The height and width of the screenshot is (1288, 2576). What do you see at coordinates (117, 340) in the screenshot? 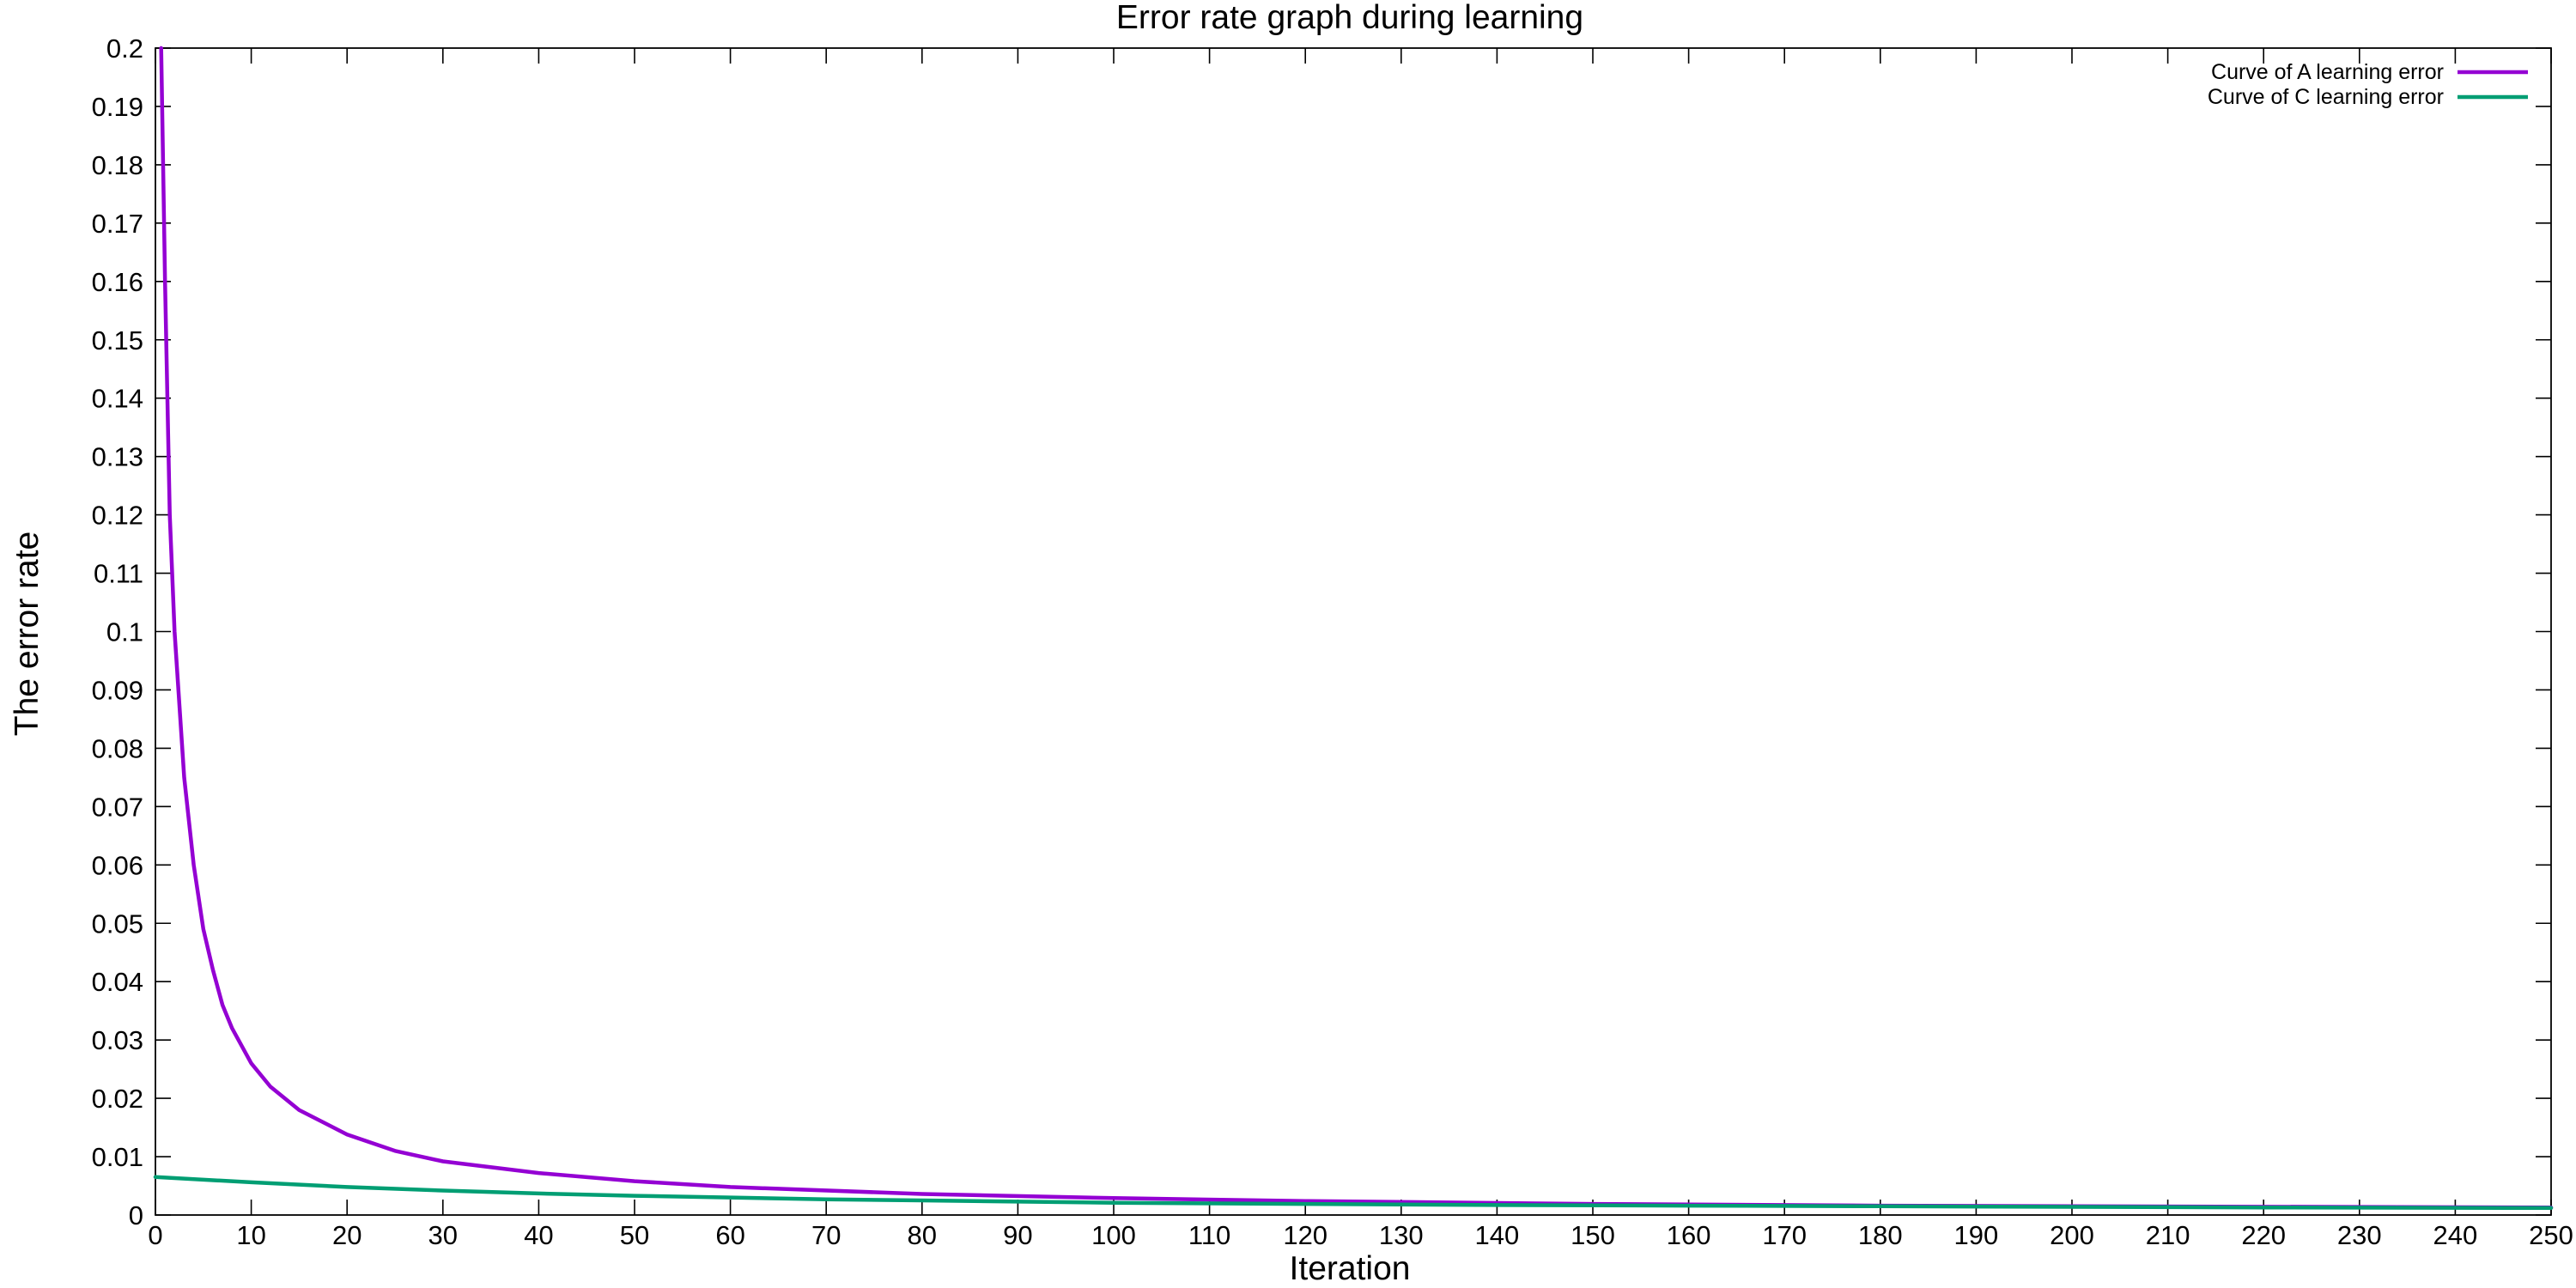
I see `y-tick-label: 0.15` at bounding box center [117, 340].